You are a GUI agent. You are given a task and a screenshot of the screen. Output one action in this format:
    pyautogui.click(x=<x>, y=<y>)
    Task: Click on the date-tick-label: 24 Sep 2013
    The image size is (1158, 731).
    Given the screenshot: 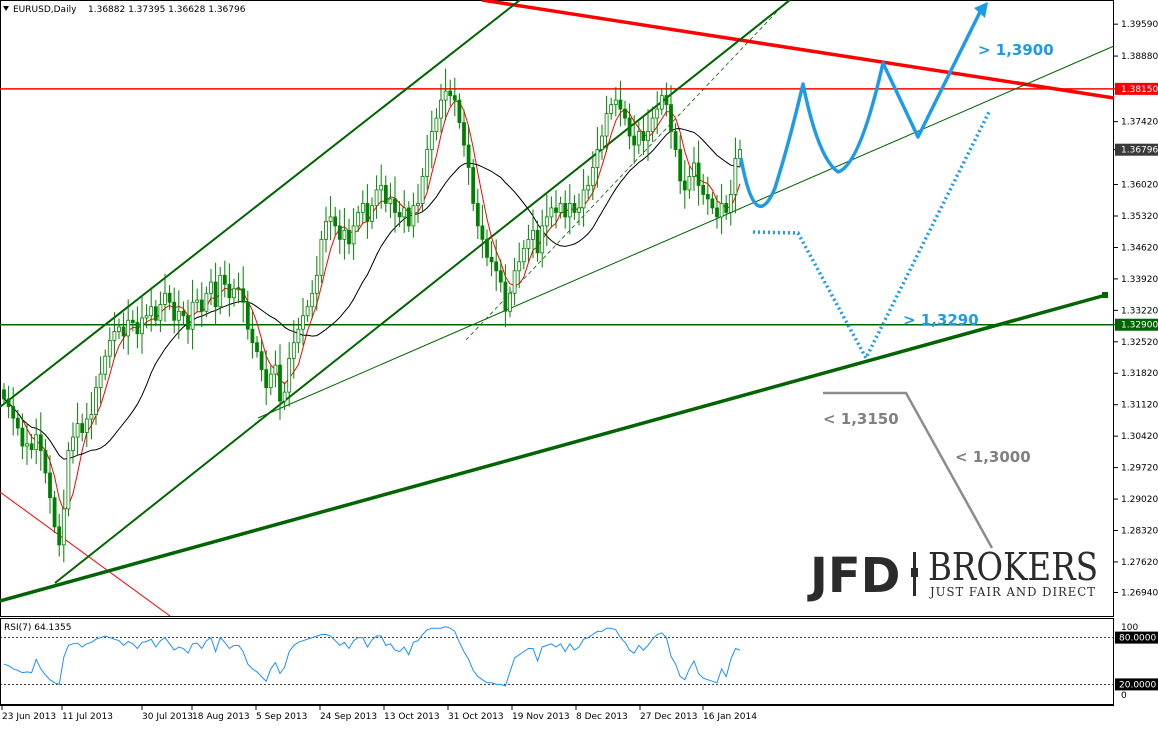 What is the action you would take?
    pyautogui.click(x=348, y=717)
    